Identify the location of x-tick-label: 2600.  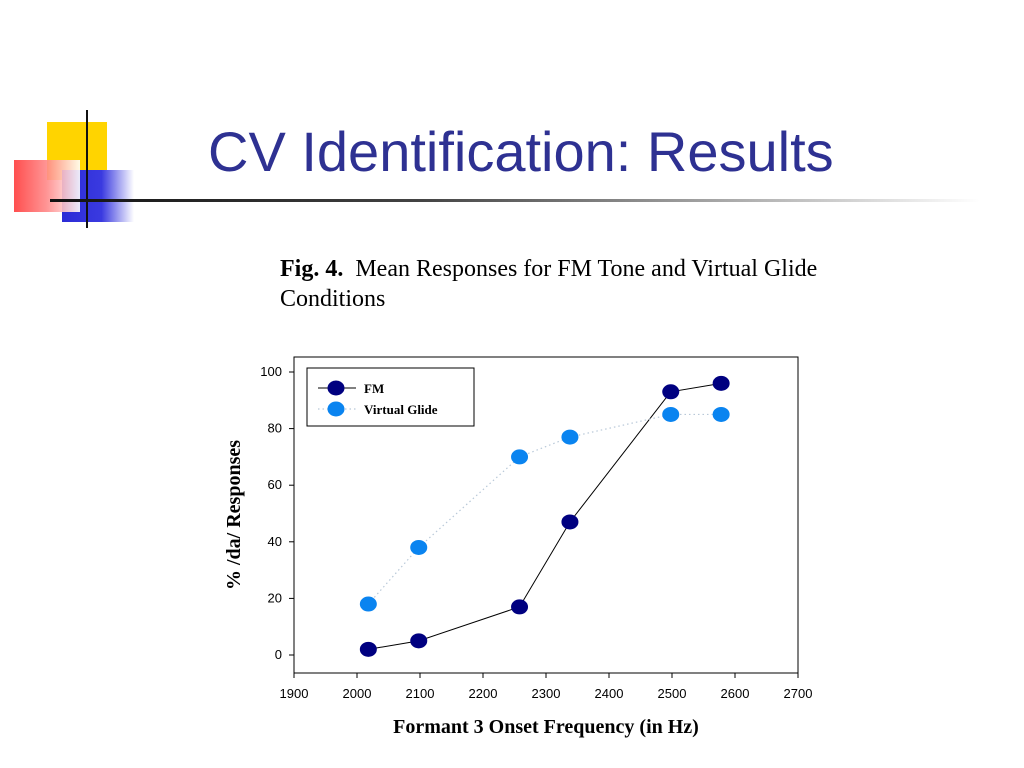
(735, 693).